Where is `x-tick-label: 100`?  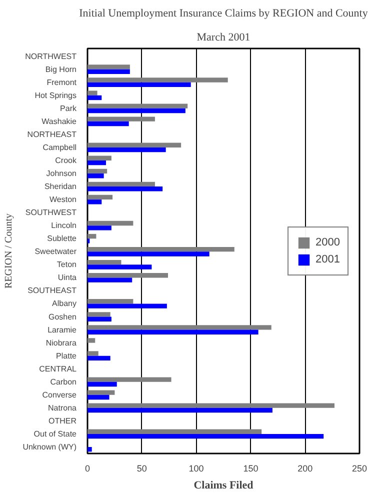 x-tick-label: 100 is located at coordinates (196, 469).